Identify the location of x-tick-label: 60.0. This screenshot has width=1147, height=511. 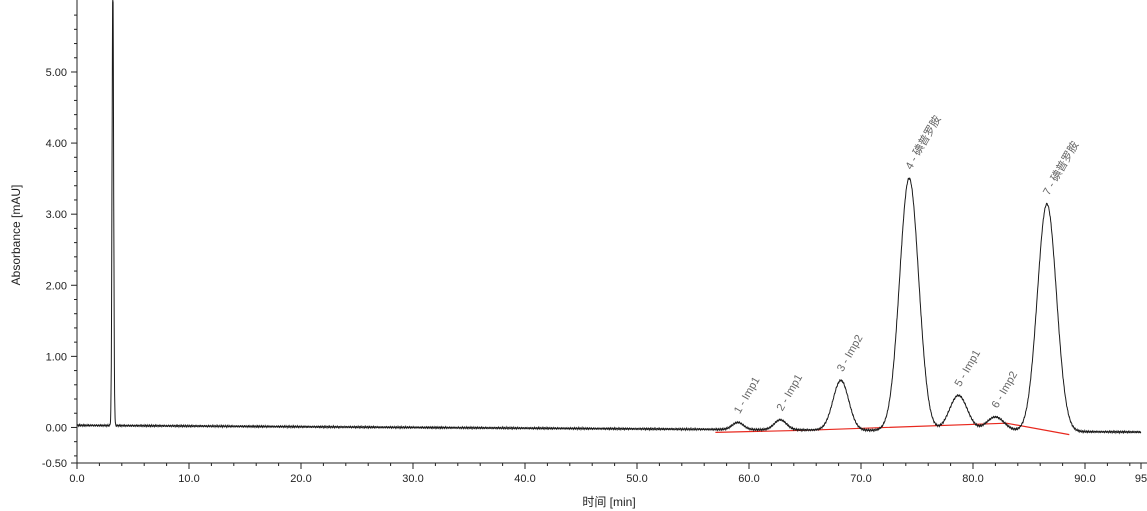
(748, 479).